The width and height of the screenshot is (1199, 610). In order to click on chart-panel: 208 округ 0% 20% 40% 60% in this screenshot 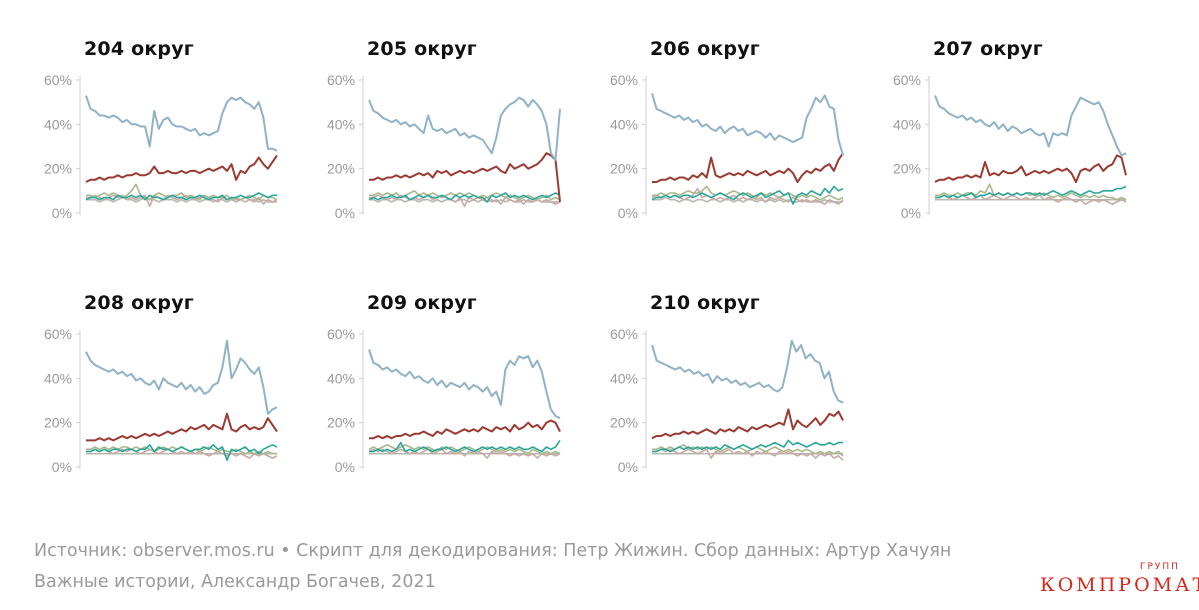, I will do `click(156, 392)`.